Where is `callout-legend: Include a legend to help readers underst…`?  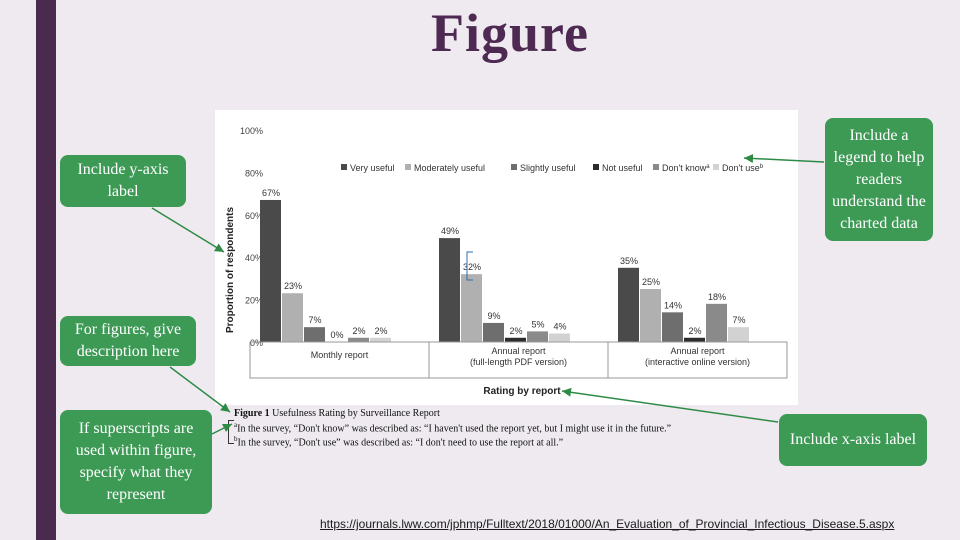
callout-legend: Include a legend to help readers underst… is located at coordinates (879, 179).